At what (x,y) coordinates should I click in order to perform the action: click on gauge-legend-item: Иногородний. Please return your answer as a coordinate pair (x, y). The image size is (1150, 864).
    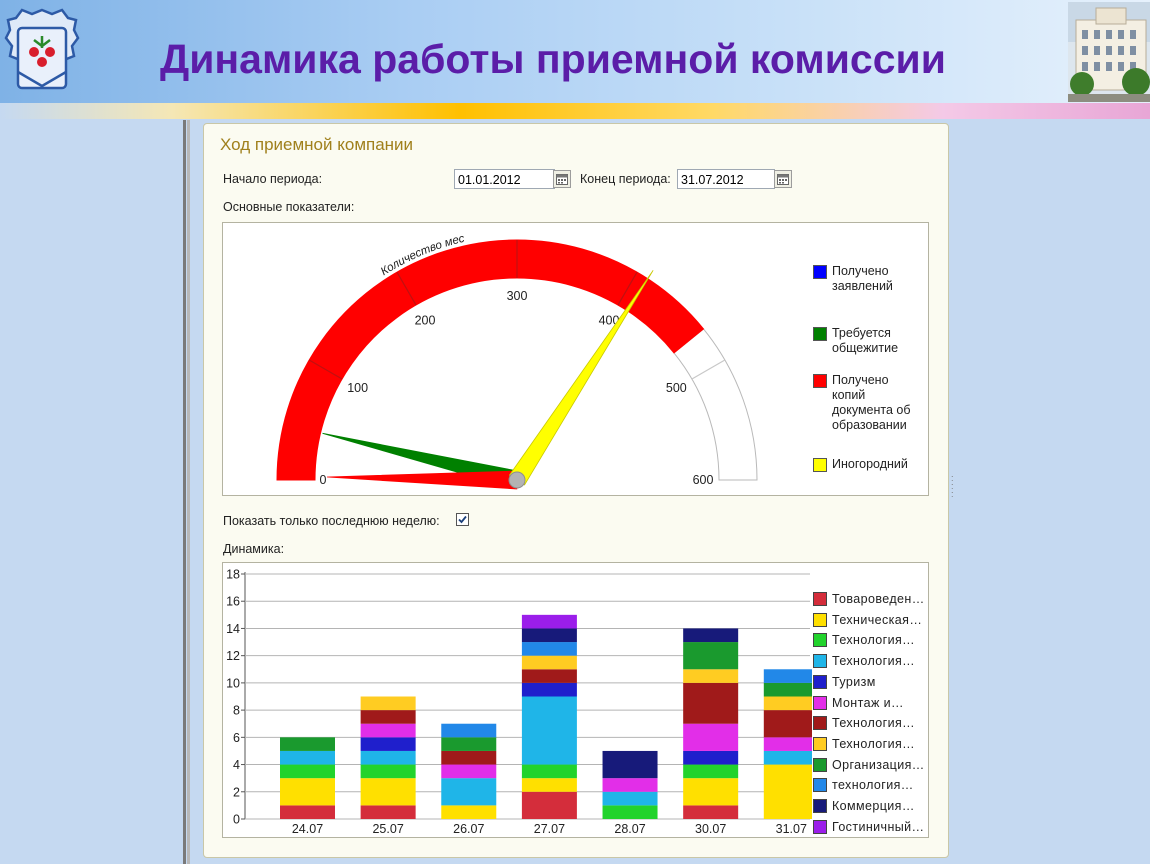
    Looking at the image, I should click on (860, 464).